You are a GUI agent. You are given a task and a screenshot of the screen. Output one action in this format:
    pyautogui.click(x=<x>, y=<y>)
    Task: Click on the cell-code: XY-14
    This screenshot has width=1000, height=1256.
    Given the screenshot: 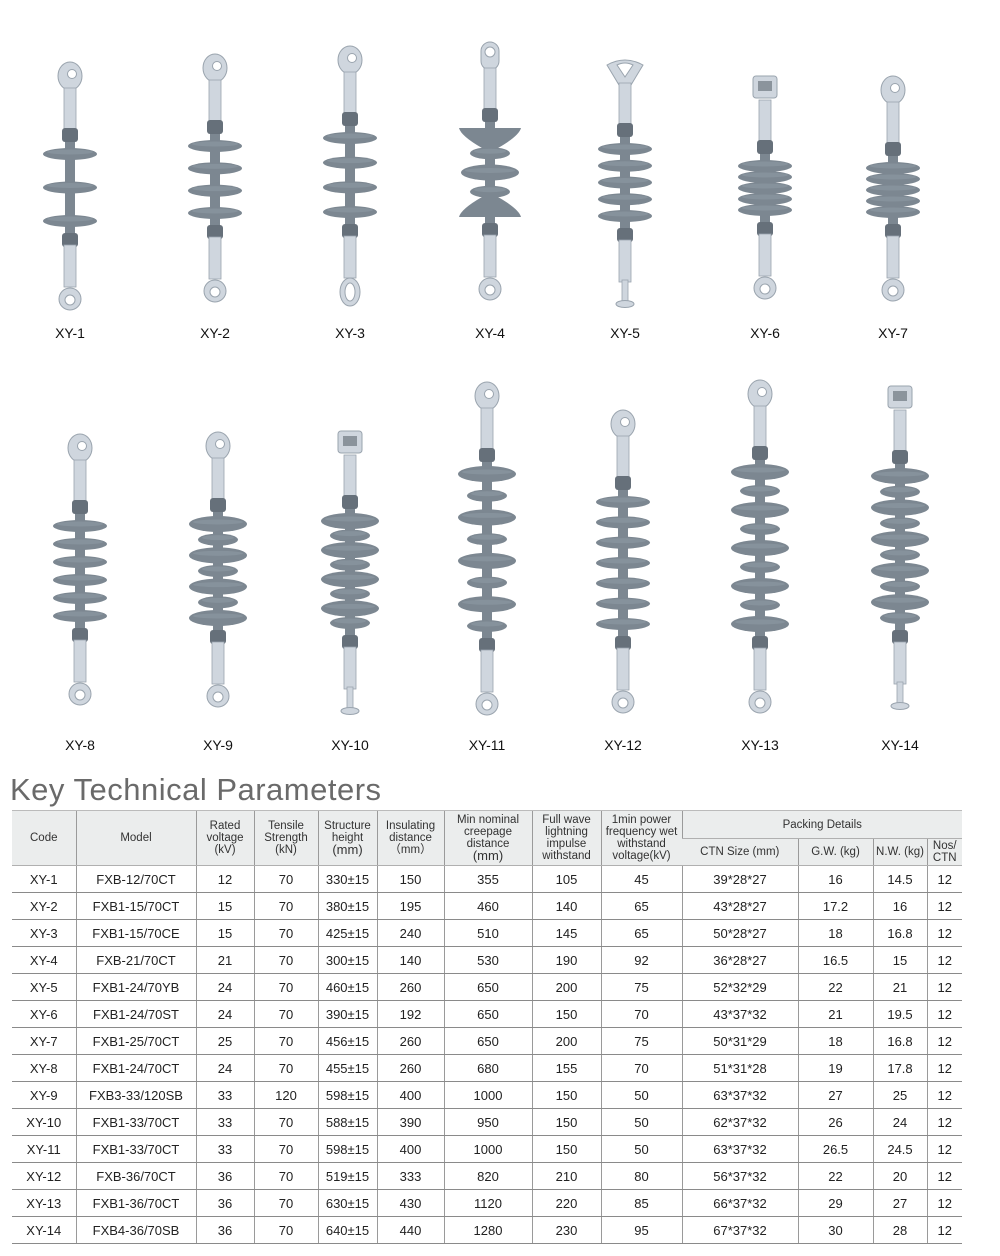 What is the action you would take?
    pyautogui.click(x=44, y=1230)
    